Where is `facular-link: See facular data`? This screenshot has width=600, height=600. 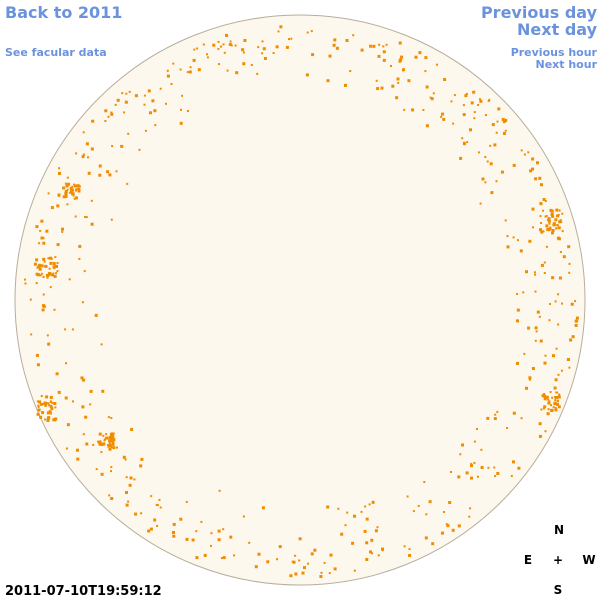
facular-link: See facular data is located at coordinates (56, 52).